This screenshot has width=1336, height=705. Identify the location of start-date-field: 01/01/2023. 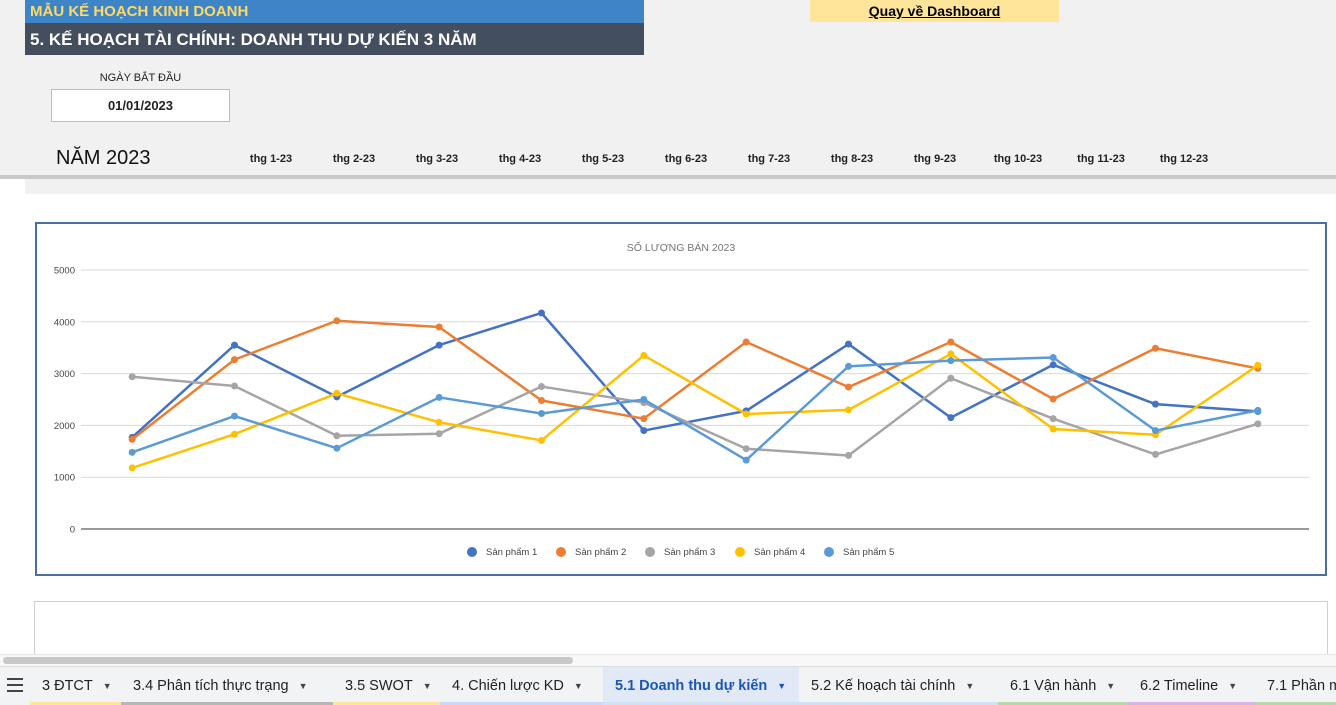
(140, 105).